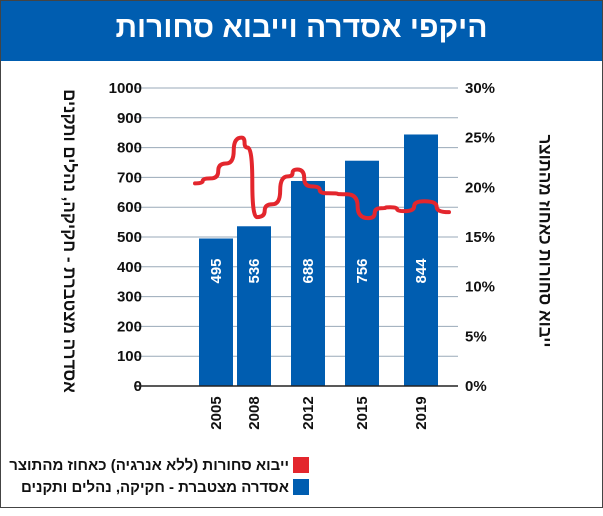 The width and height of the screenshot is (603, 516). I want to click on legend-item-import: ייבוא סחורות (ללא אנרגיה) כאחוז מהתוצר, so click(159, 465).